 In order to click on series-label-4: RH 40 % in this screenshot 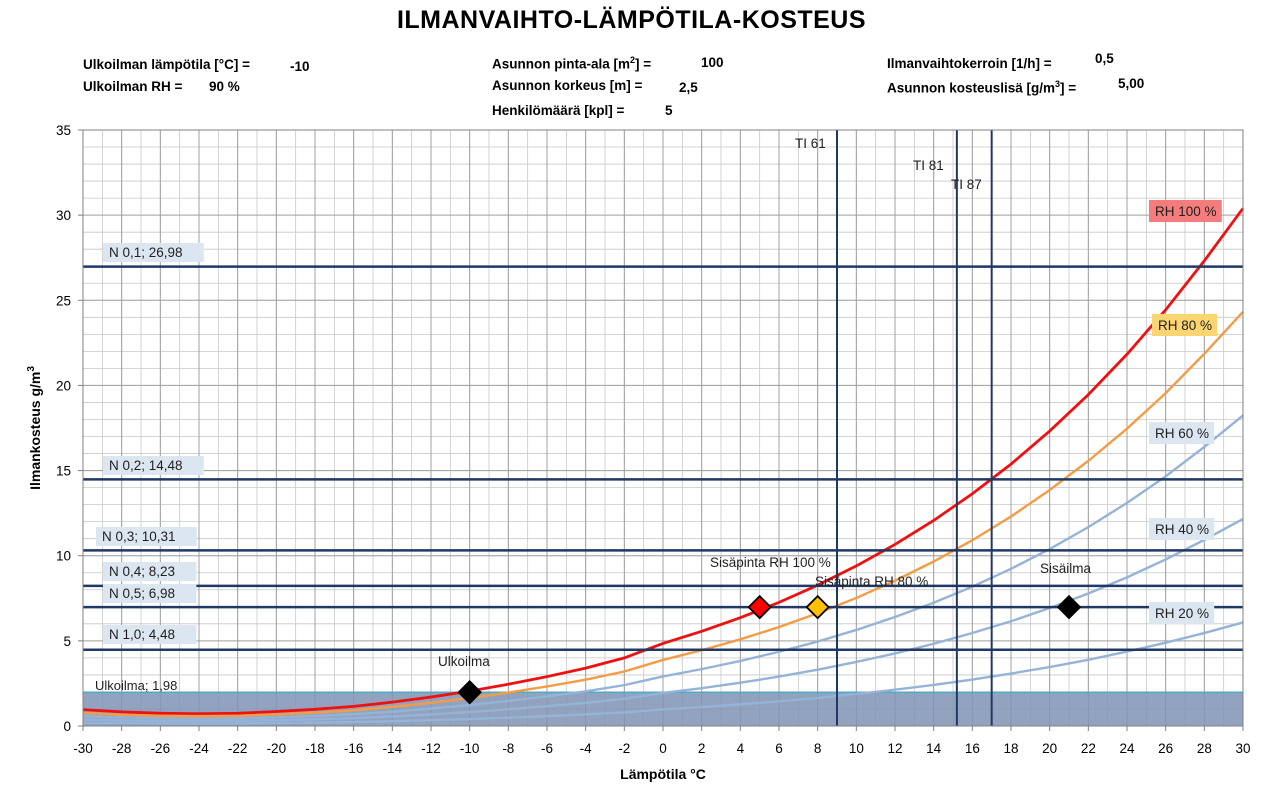, I will do `click(1182, 529)`.